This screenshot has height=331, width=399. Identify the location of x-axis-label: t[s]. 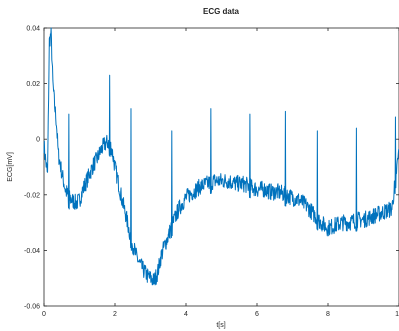
(220, 325).